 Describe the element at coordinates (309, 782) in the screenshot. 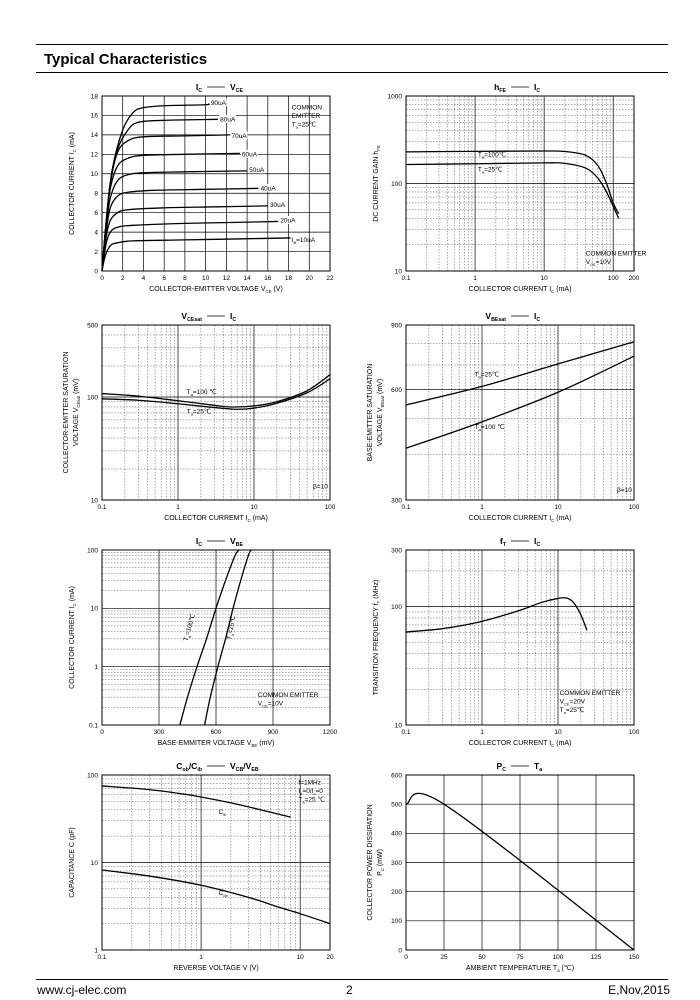

I see `annotation-line: f=1MHz` at that location.